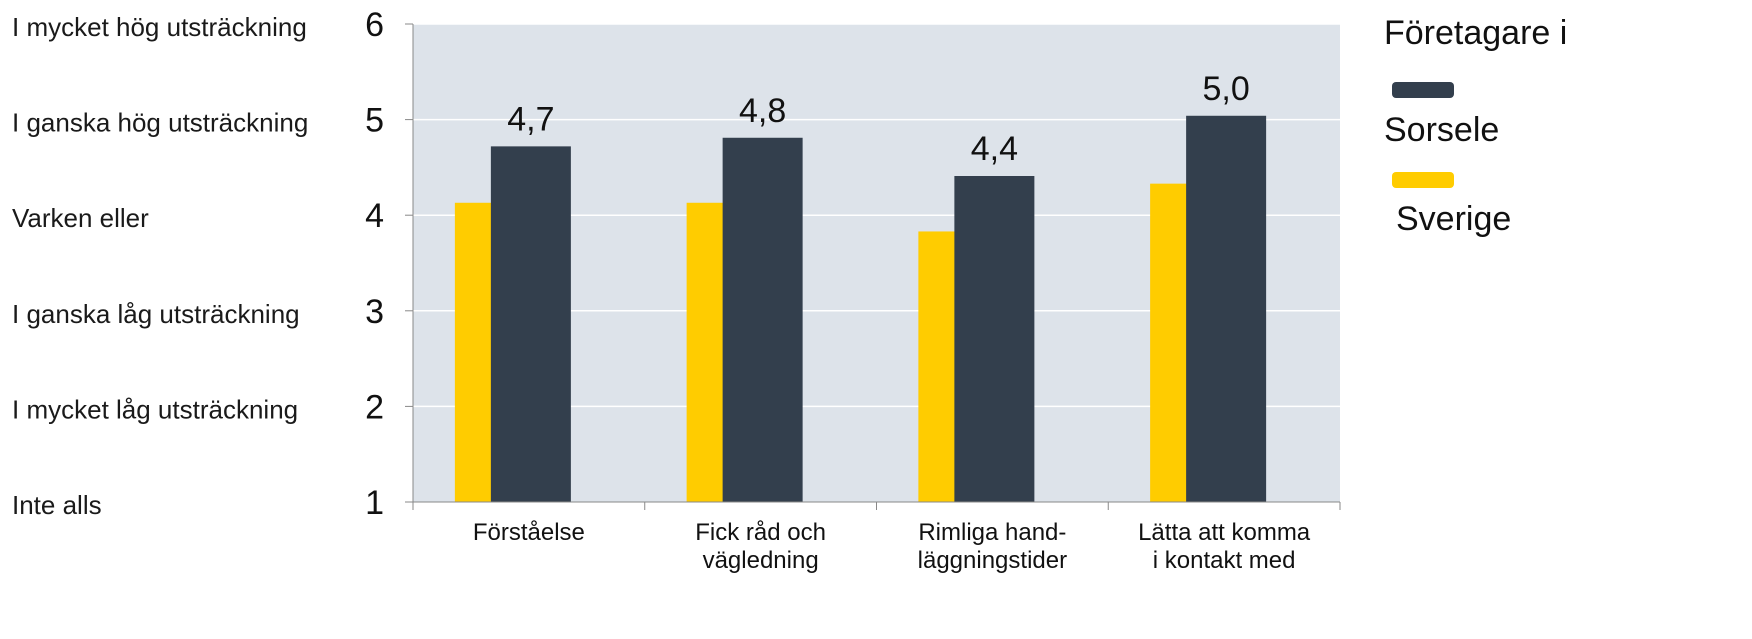 Image resolution: width=1752 pixels, height=639 pixels. I want to click on scale-label: I mycket låg utsträckning, so click(155, 409).